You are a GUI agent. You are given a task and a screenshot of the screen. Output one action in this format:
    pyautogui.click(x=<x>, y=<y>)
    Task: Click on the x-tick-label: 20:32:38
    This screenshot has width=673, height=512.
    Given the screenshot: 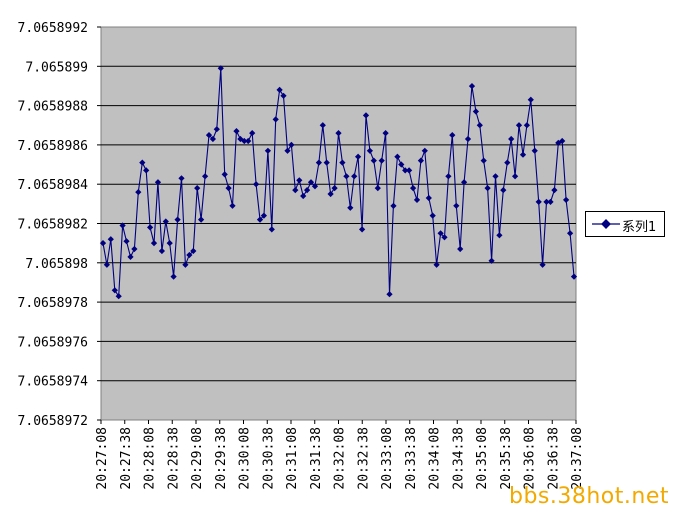 What is the action you would take?
    pyautogui.click(x=363, y=458)
    